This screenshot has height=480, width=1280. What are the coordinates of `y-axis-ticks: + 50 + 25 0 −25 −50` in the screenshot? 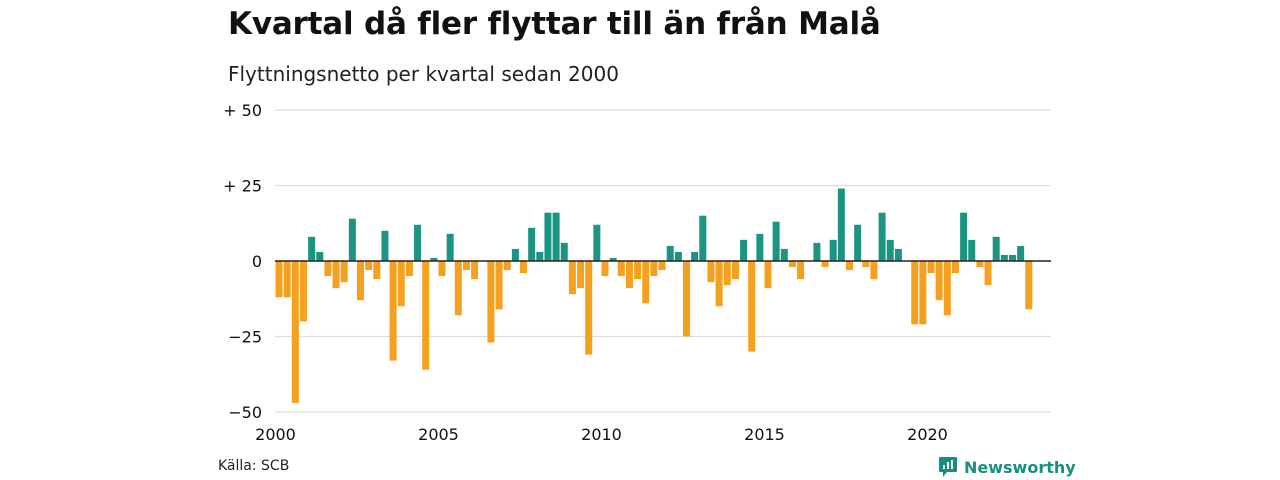 It's located at (242, 261).